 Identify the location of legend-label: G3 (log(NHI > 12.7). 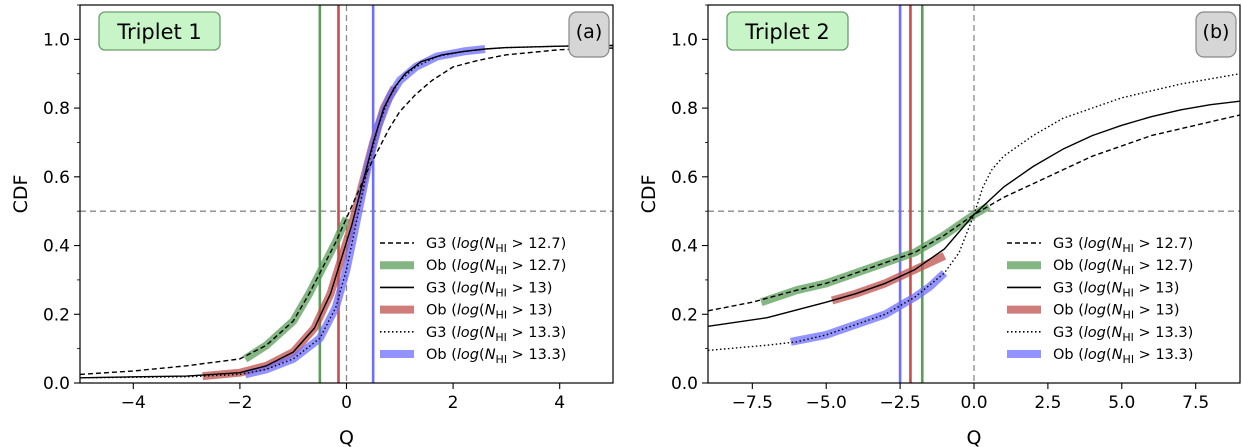
(496, 245).